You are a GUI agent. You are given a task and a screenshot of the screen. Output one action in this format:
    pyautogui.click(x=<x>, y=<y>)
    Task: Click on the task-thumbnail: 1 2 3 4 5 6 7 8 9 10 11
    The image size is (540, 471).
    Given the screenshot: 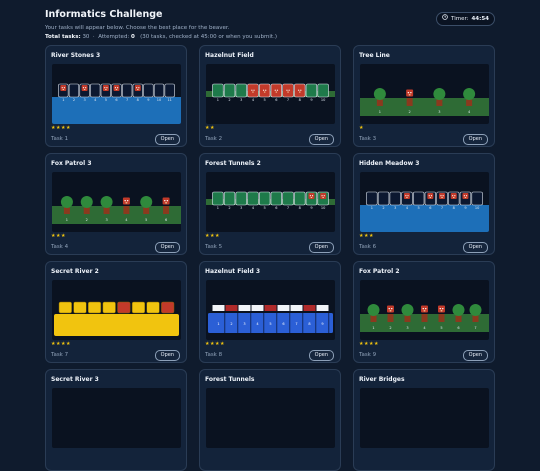 What is the action you would take?
    pyautogui.click(x=116, y=94)
    